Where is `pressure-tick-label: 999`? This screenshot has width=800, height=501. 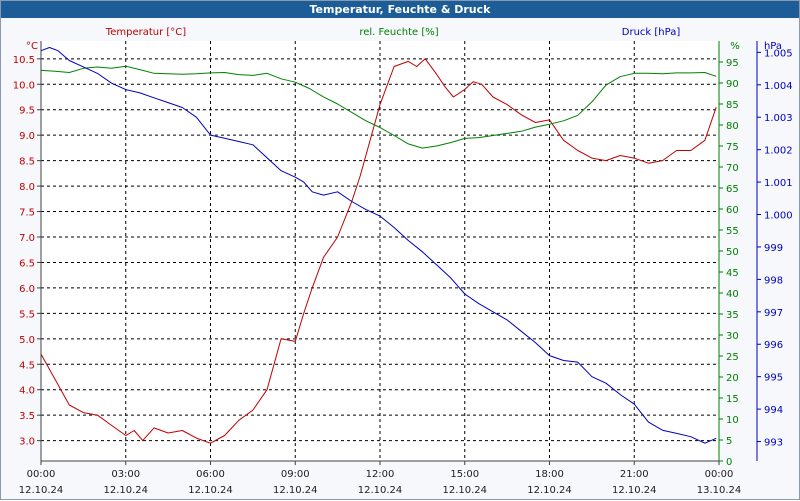 pressure-tick-label: 999 is located at coordinates (773, 248).